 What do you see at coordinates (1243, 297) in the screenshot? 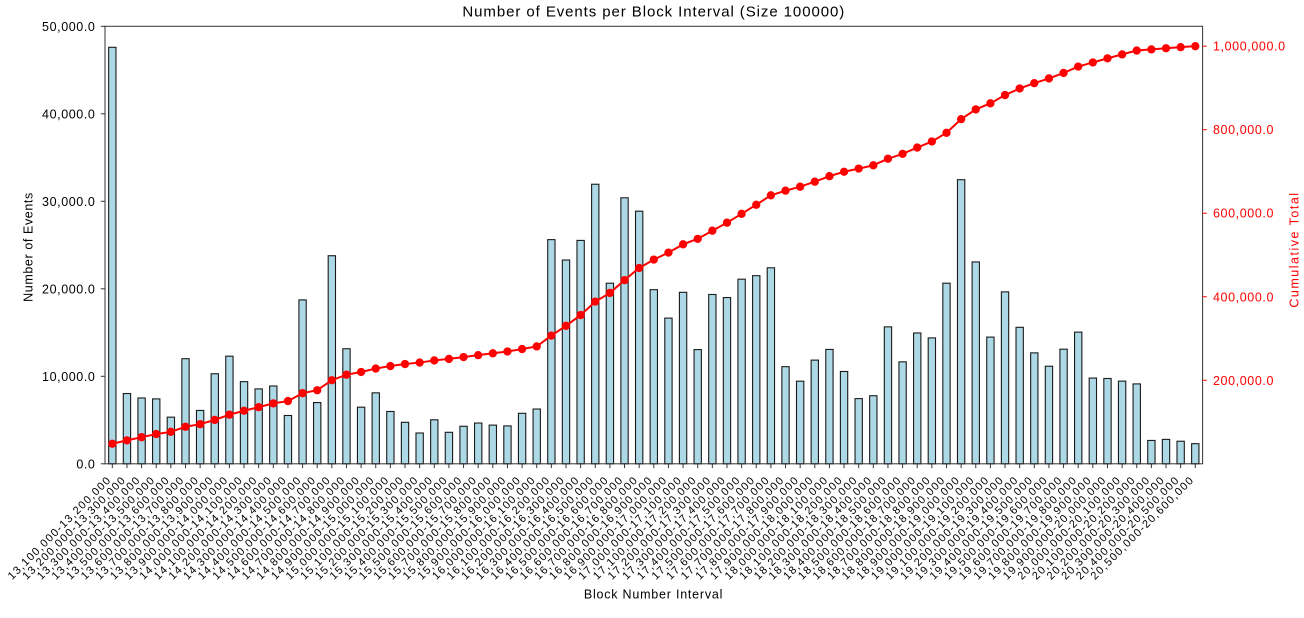
I see `svg-text: 400,000.0` at bounding box center [1243, 297].